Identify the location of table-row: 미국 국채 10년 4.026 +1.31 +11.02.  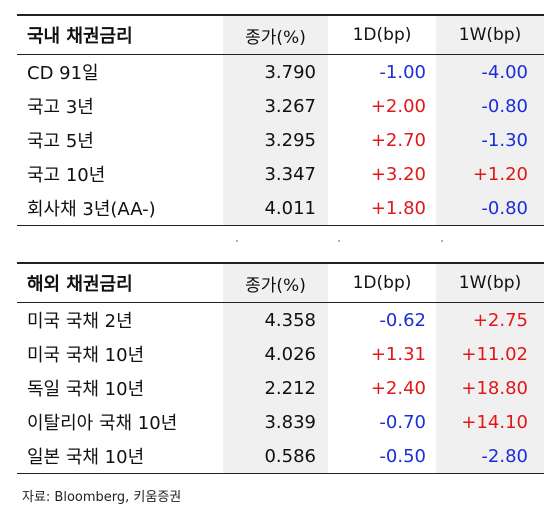
(280, 354).